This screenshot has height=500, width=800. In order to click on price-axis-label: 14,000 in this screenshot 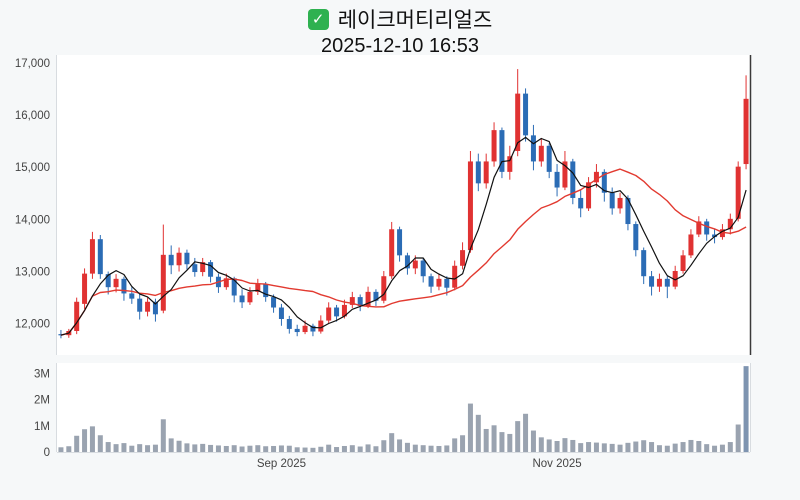, I will do `click(32, 220)`.